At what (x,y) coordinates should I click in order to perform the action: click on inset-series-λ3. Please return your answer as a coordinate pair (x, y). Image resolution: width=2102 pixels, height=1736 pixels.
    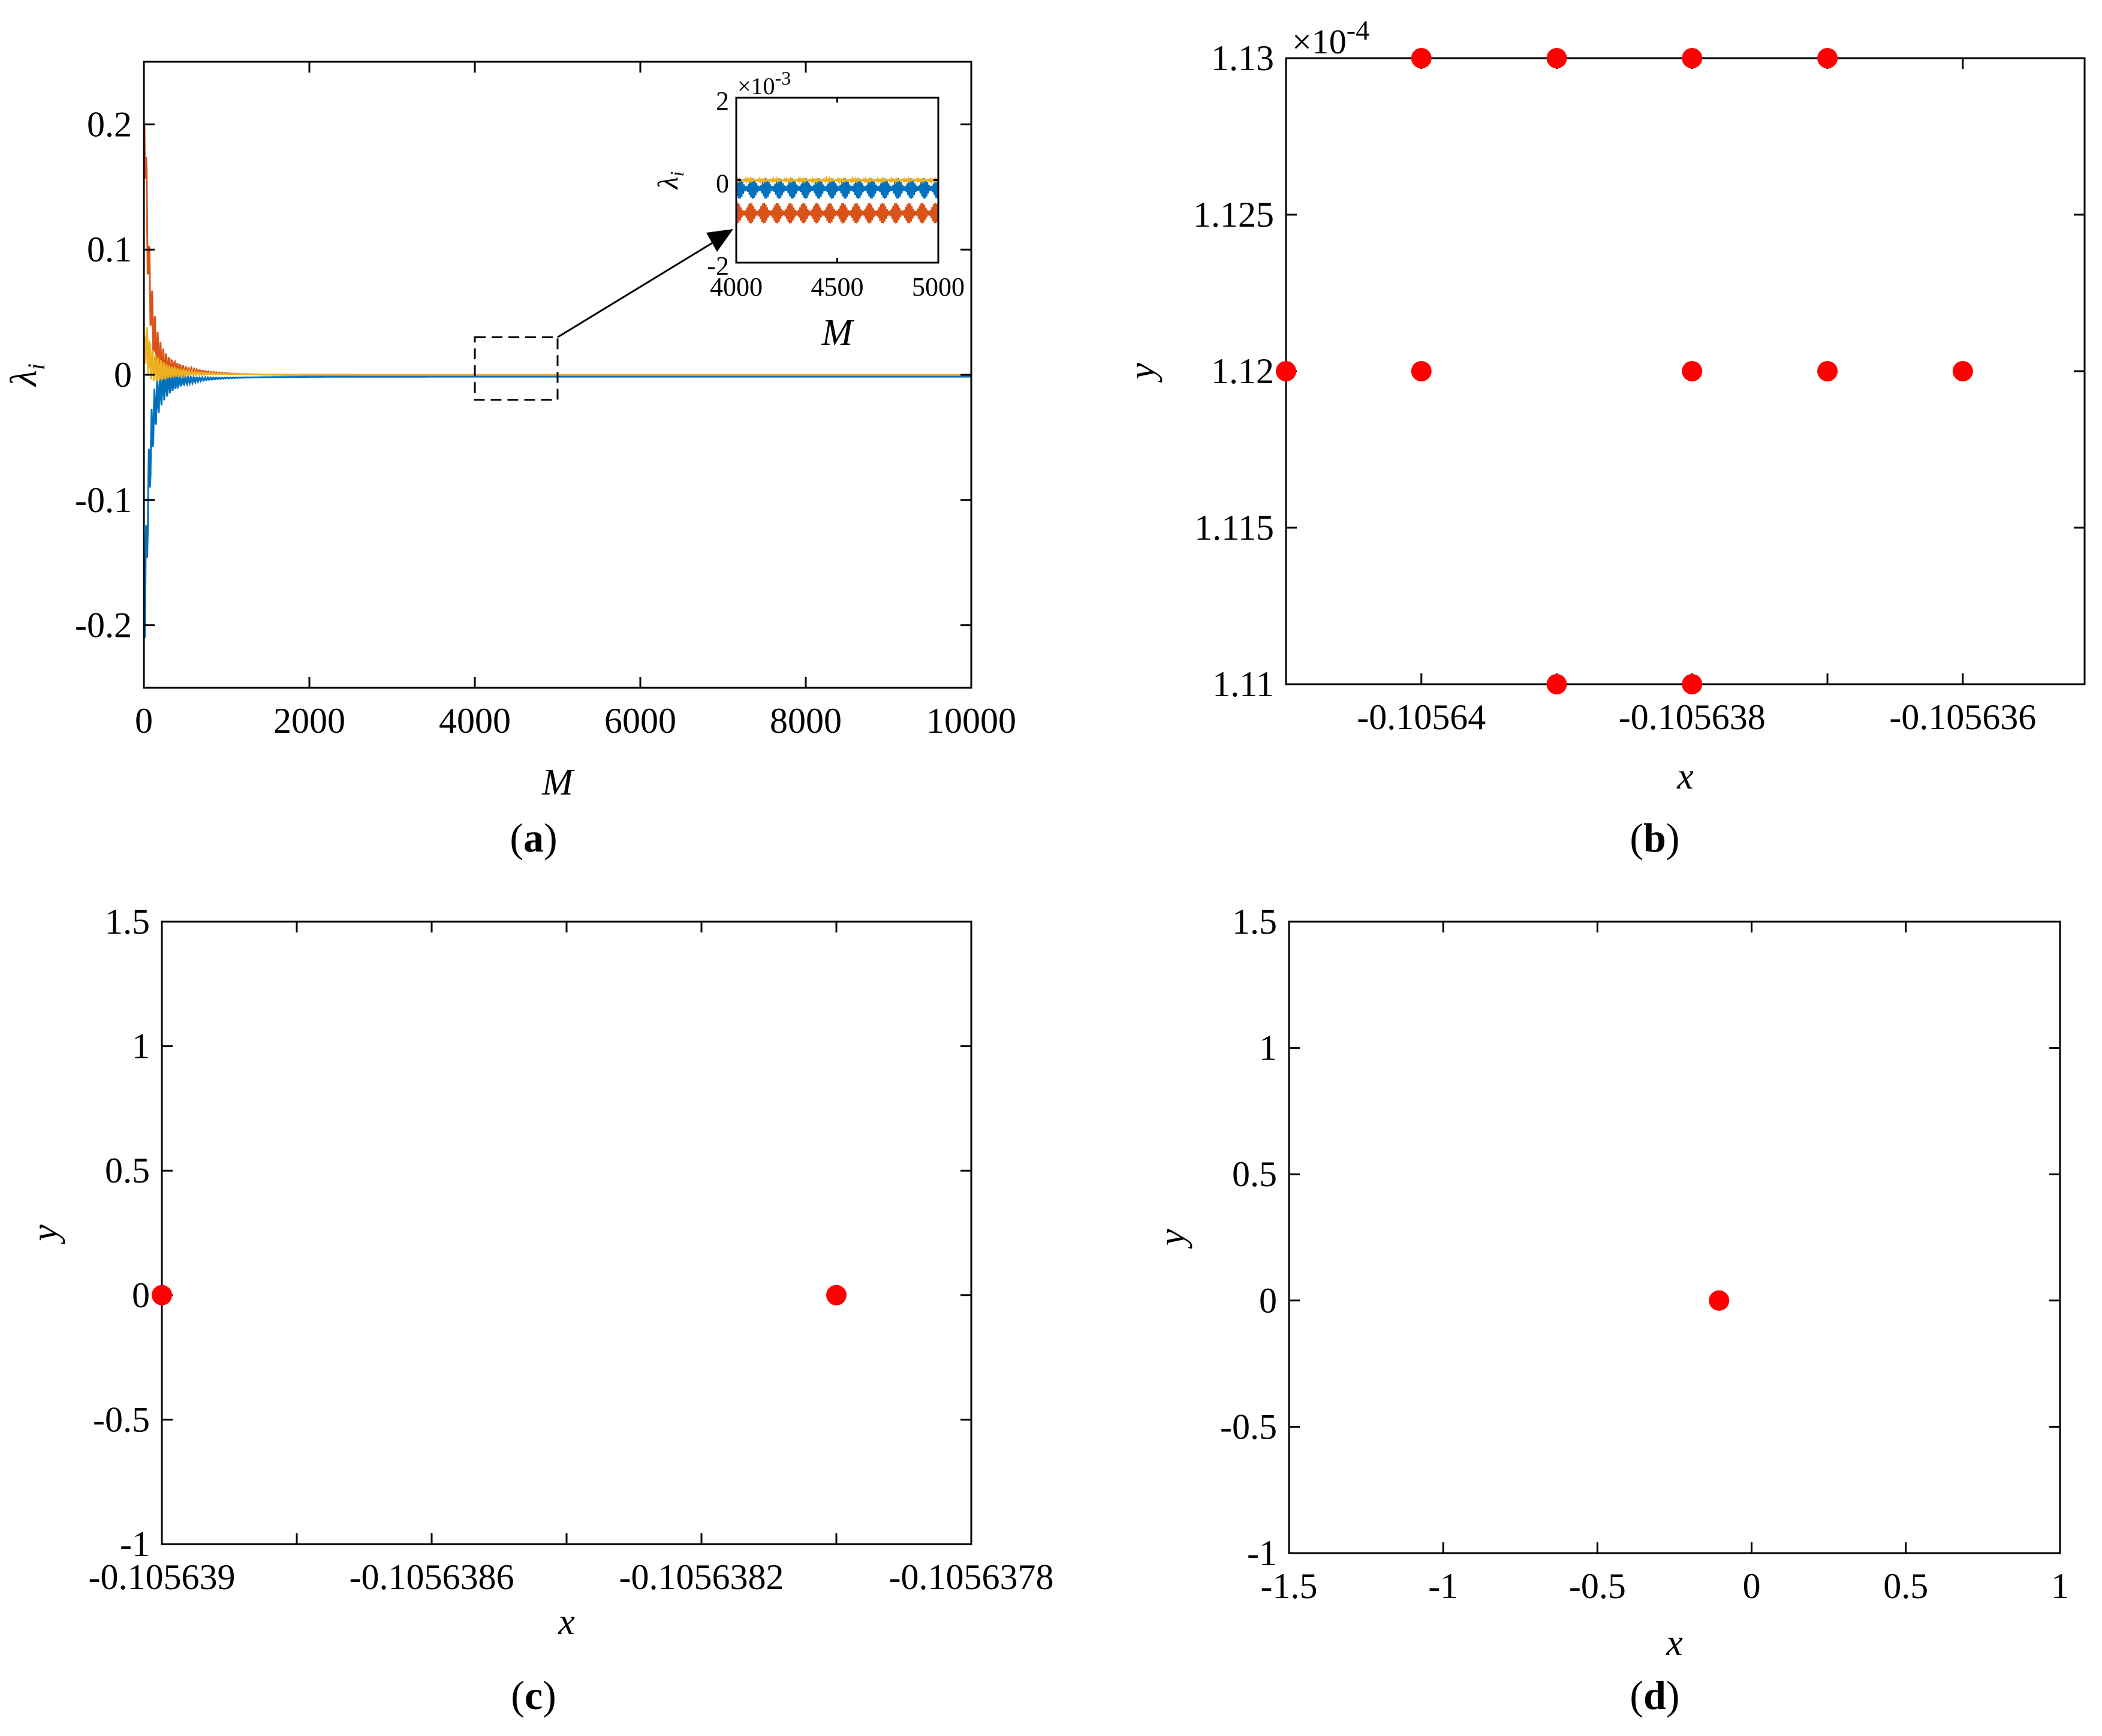
    Looking at the image, I should click on (837, 180).